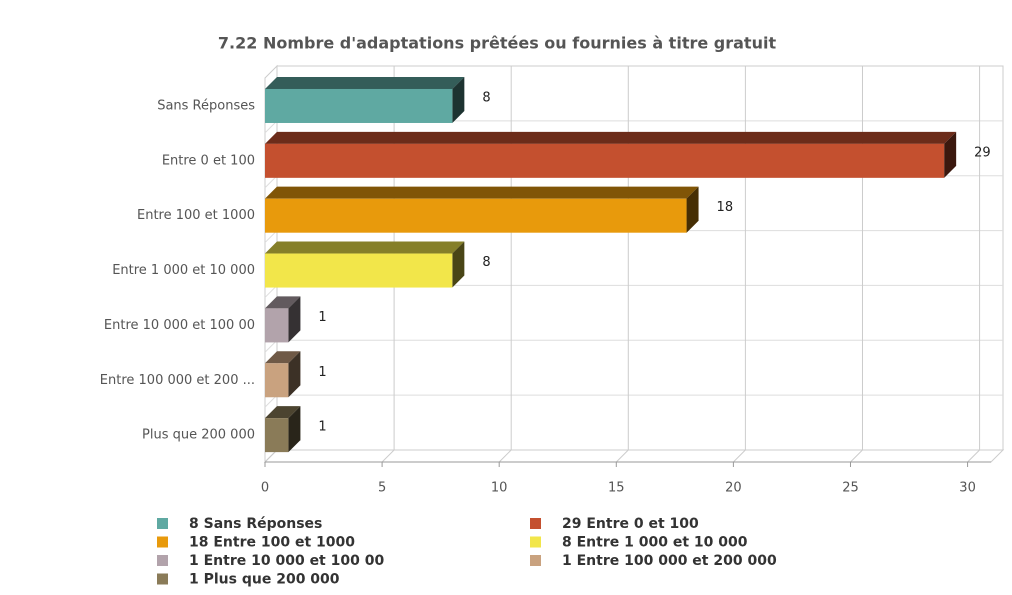 Image resolution: width=1012 pixels, height=595 pixels. I want to click on y-tick-label: Plus que 200 000, so click(198, 435).